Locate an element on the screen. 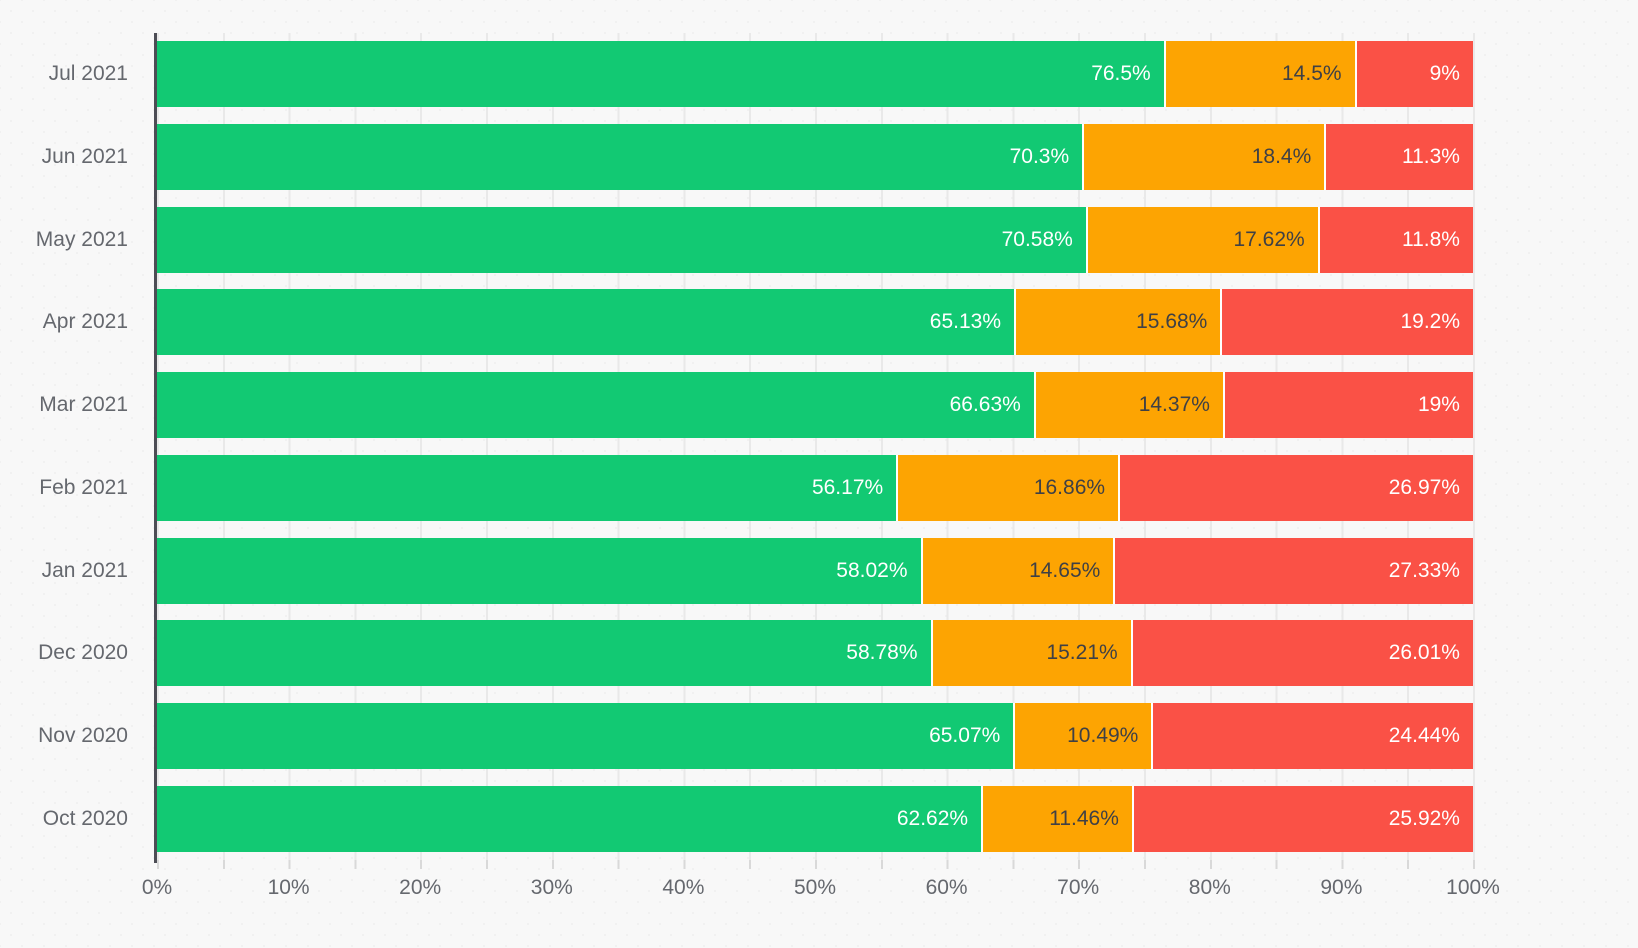  bar-segment-red: 11.3% is located at coordinates (1398, 157).